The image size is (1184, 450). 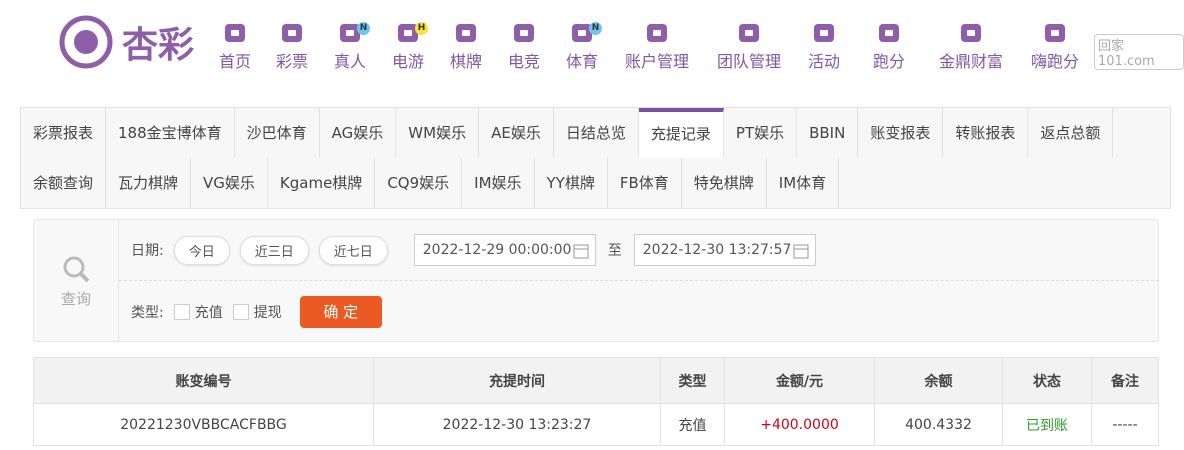 What do you see at coordinates (517, 380) in the screenshot?
I see `column-header: 充提时间` at bounding box center [517, 380].